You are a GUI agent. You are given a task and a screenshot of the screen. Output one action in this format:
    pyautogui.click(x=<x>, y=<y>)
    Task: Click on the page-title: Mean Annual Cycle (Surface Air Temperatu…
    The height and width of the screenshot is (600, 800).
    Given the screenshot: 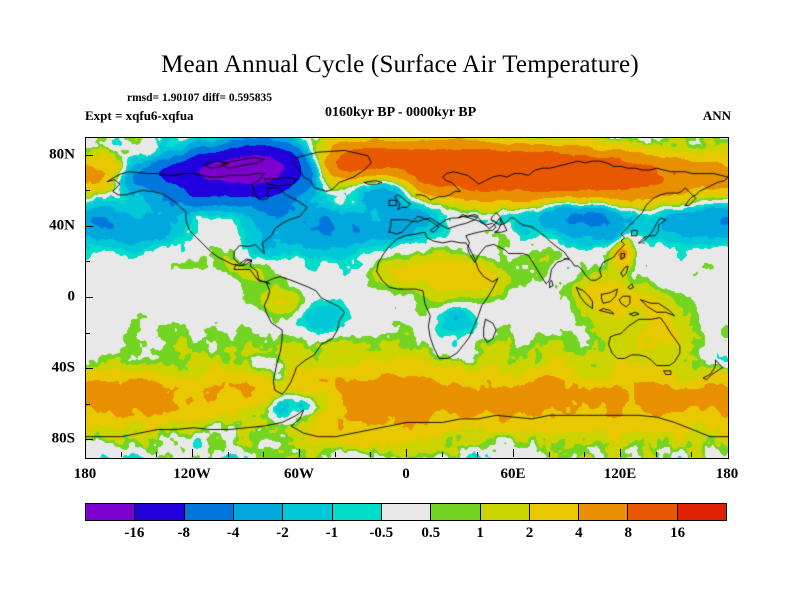 What is the action you would take?
    pyautogui.click(x=400, y=64)
    